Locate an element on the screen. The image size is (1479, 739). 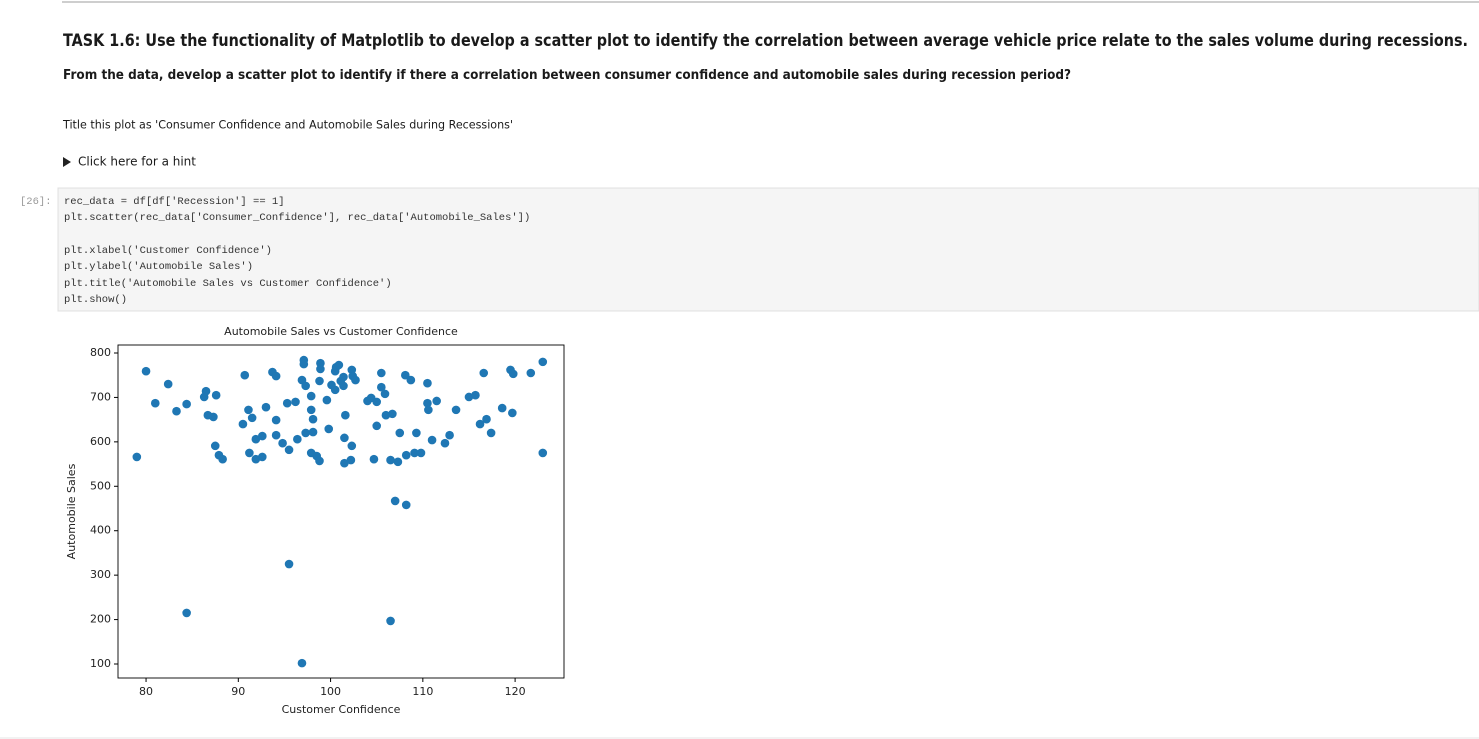
hint-arrow is located at coordinates (67, 162).